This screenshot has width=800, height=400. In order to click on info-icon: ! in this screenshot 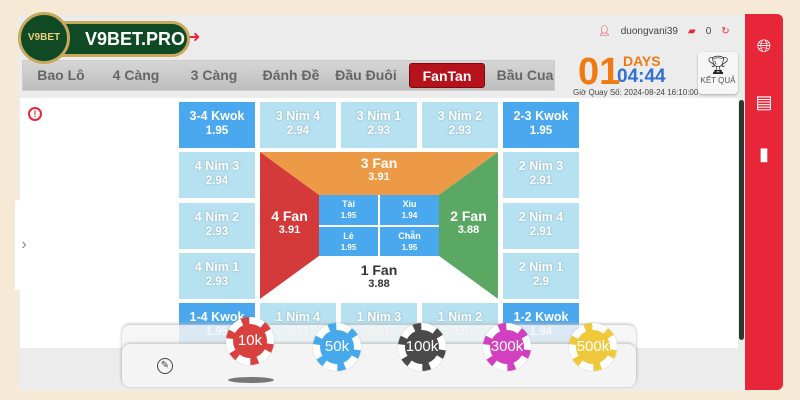, I will do `click(35, 114)`.